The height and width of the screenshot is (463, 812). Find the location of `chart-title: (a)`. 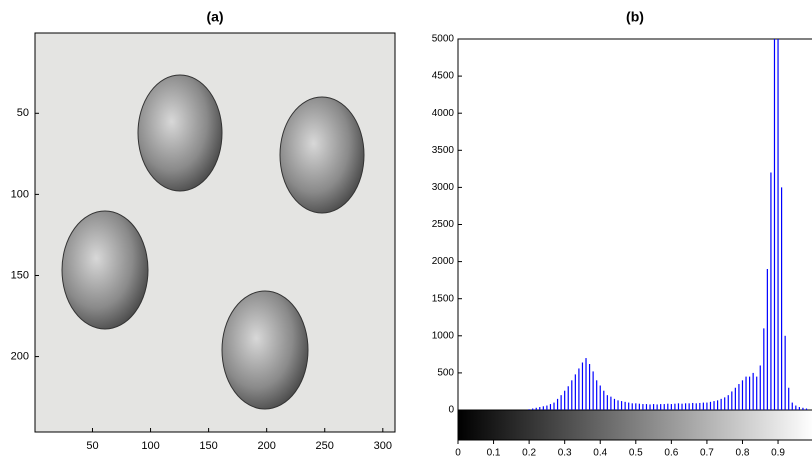

chart-title: (a) is located at coordinates (214, 17).